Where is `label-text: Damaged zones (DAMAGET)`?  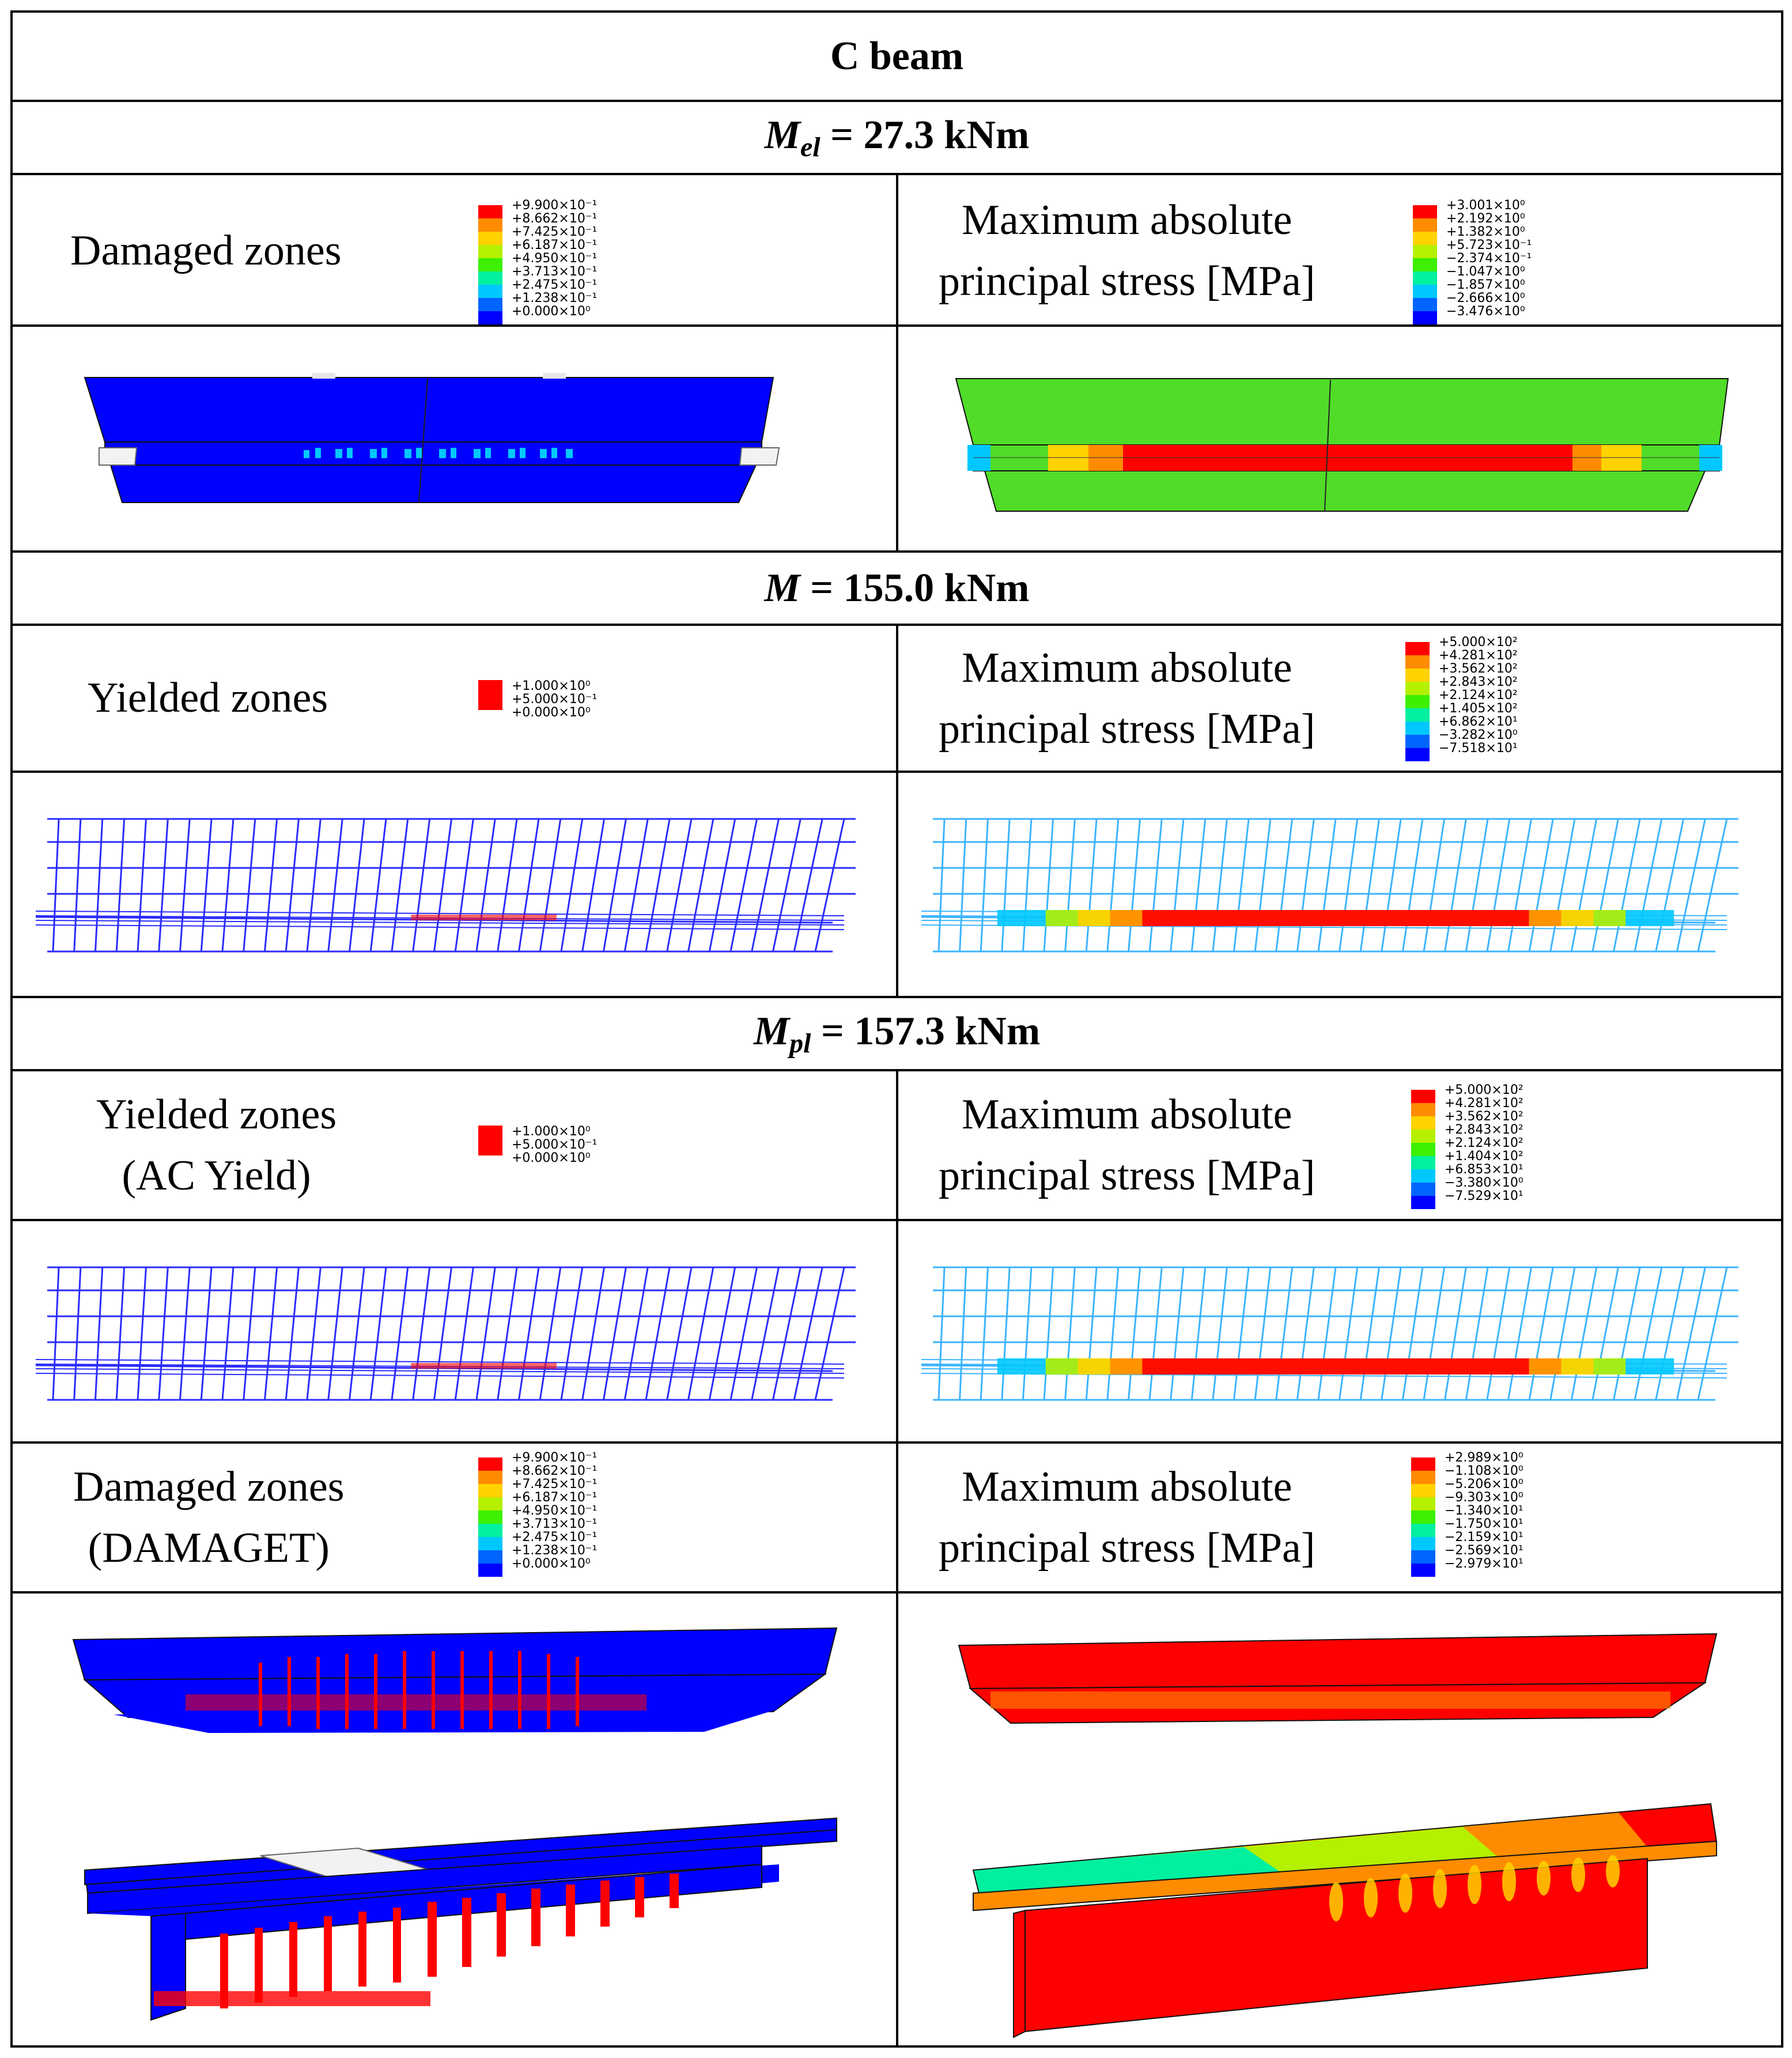 label-text: Damaged zones (DAMAGET) is located at coordinates (209, 1517).